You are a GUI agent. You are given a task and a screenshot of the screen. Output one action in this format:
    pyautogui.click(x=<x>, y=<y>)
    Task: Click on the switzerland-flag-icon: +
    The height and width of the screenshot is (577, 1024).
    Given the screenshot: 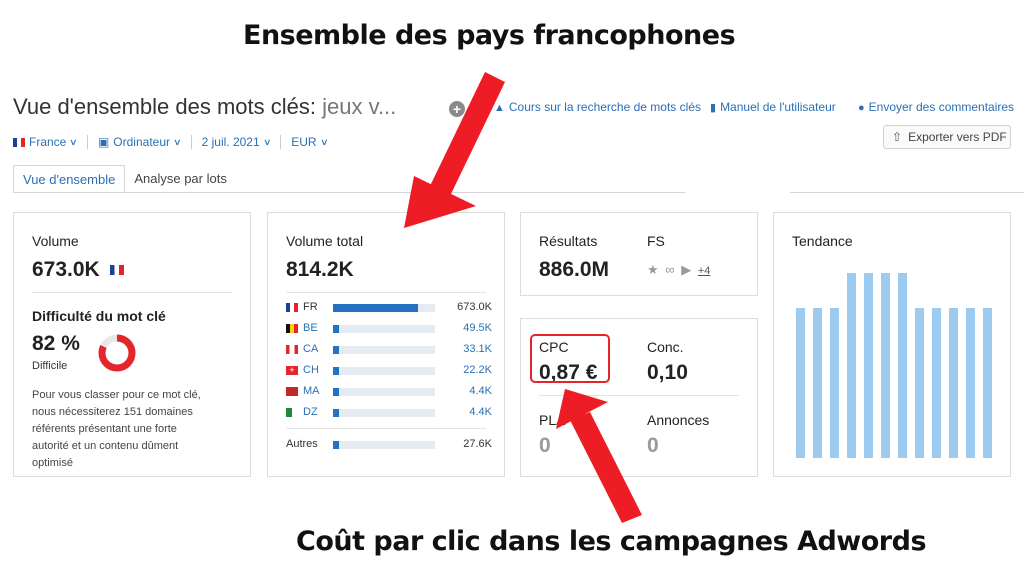 What is the action you would take?
    pyautogui.click(x=292, y=370)
    